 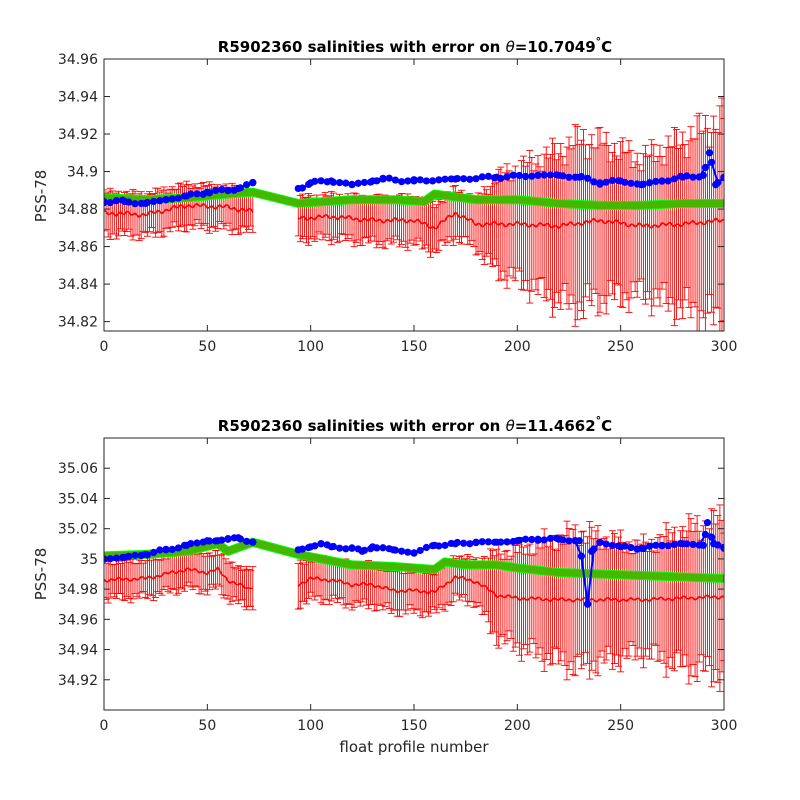 What do you see at coordinates (414, 178) in the screenshot?
I see `float-markers` at bounding box center [414, 178].